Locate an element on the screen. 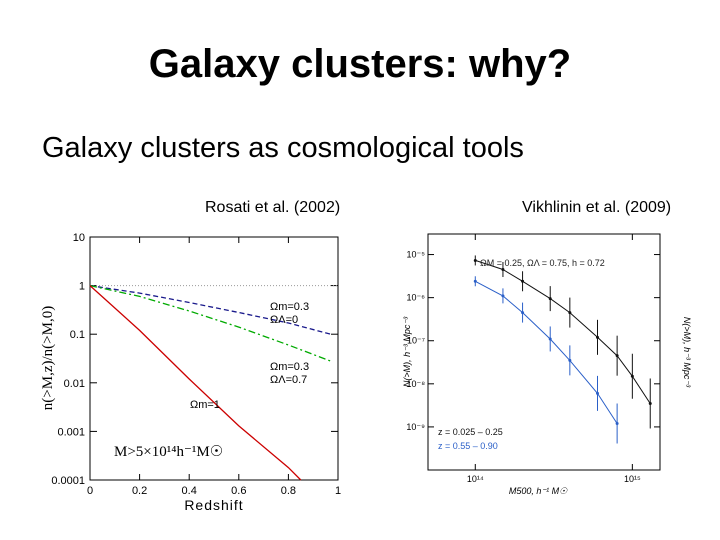  left-plot-x-tick-label: 0 is located at coordinates (90, 491).